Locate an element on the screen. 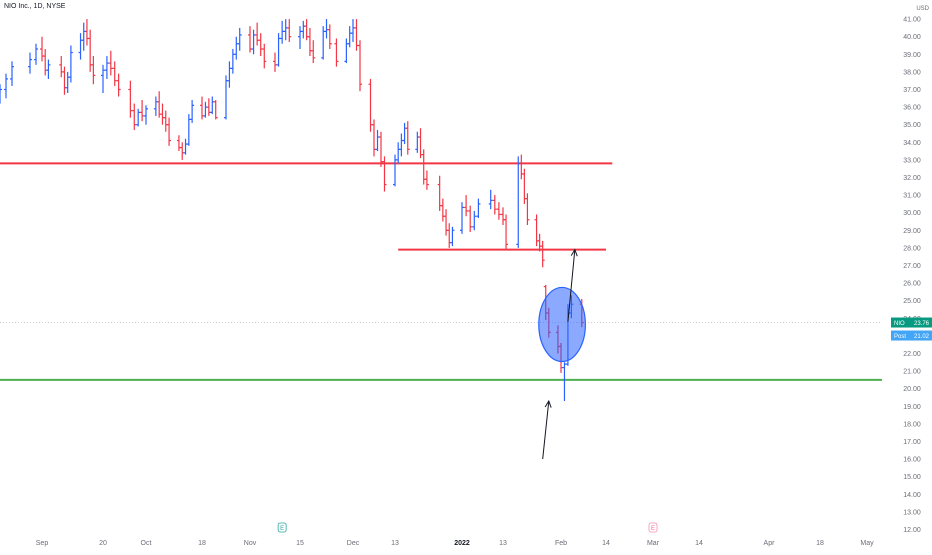  arrow-head is located at coordinates (548, 403).